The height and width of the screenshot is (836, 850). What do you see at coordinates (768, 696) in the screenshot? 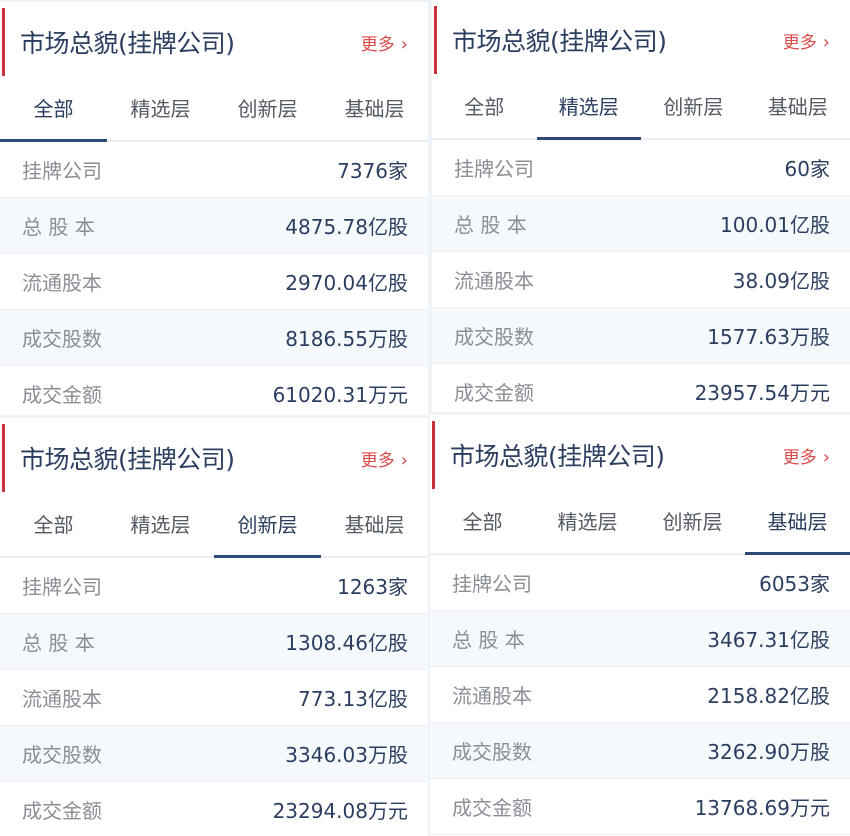
I see `stat-value: 2158.82亿股` at bounding box center [768, 696].